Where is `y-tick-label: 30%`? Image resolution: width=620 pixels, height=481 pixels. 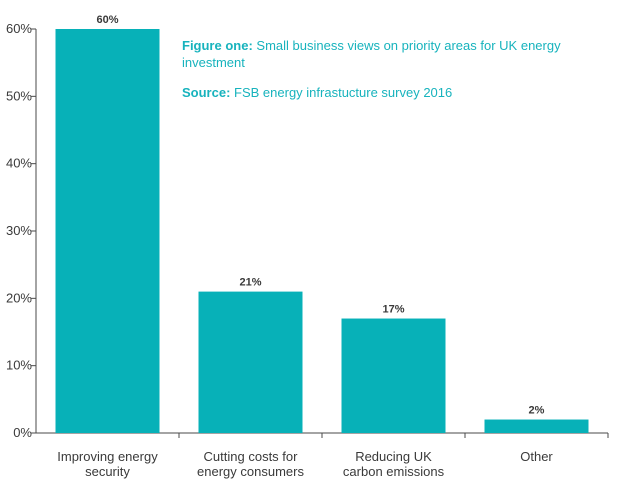 y-tick-label: 30% is located at coordinates (19, 230).